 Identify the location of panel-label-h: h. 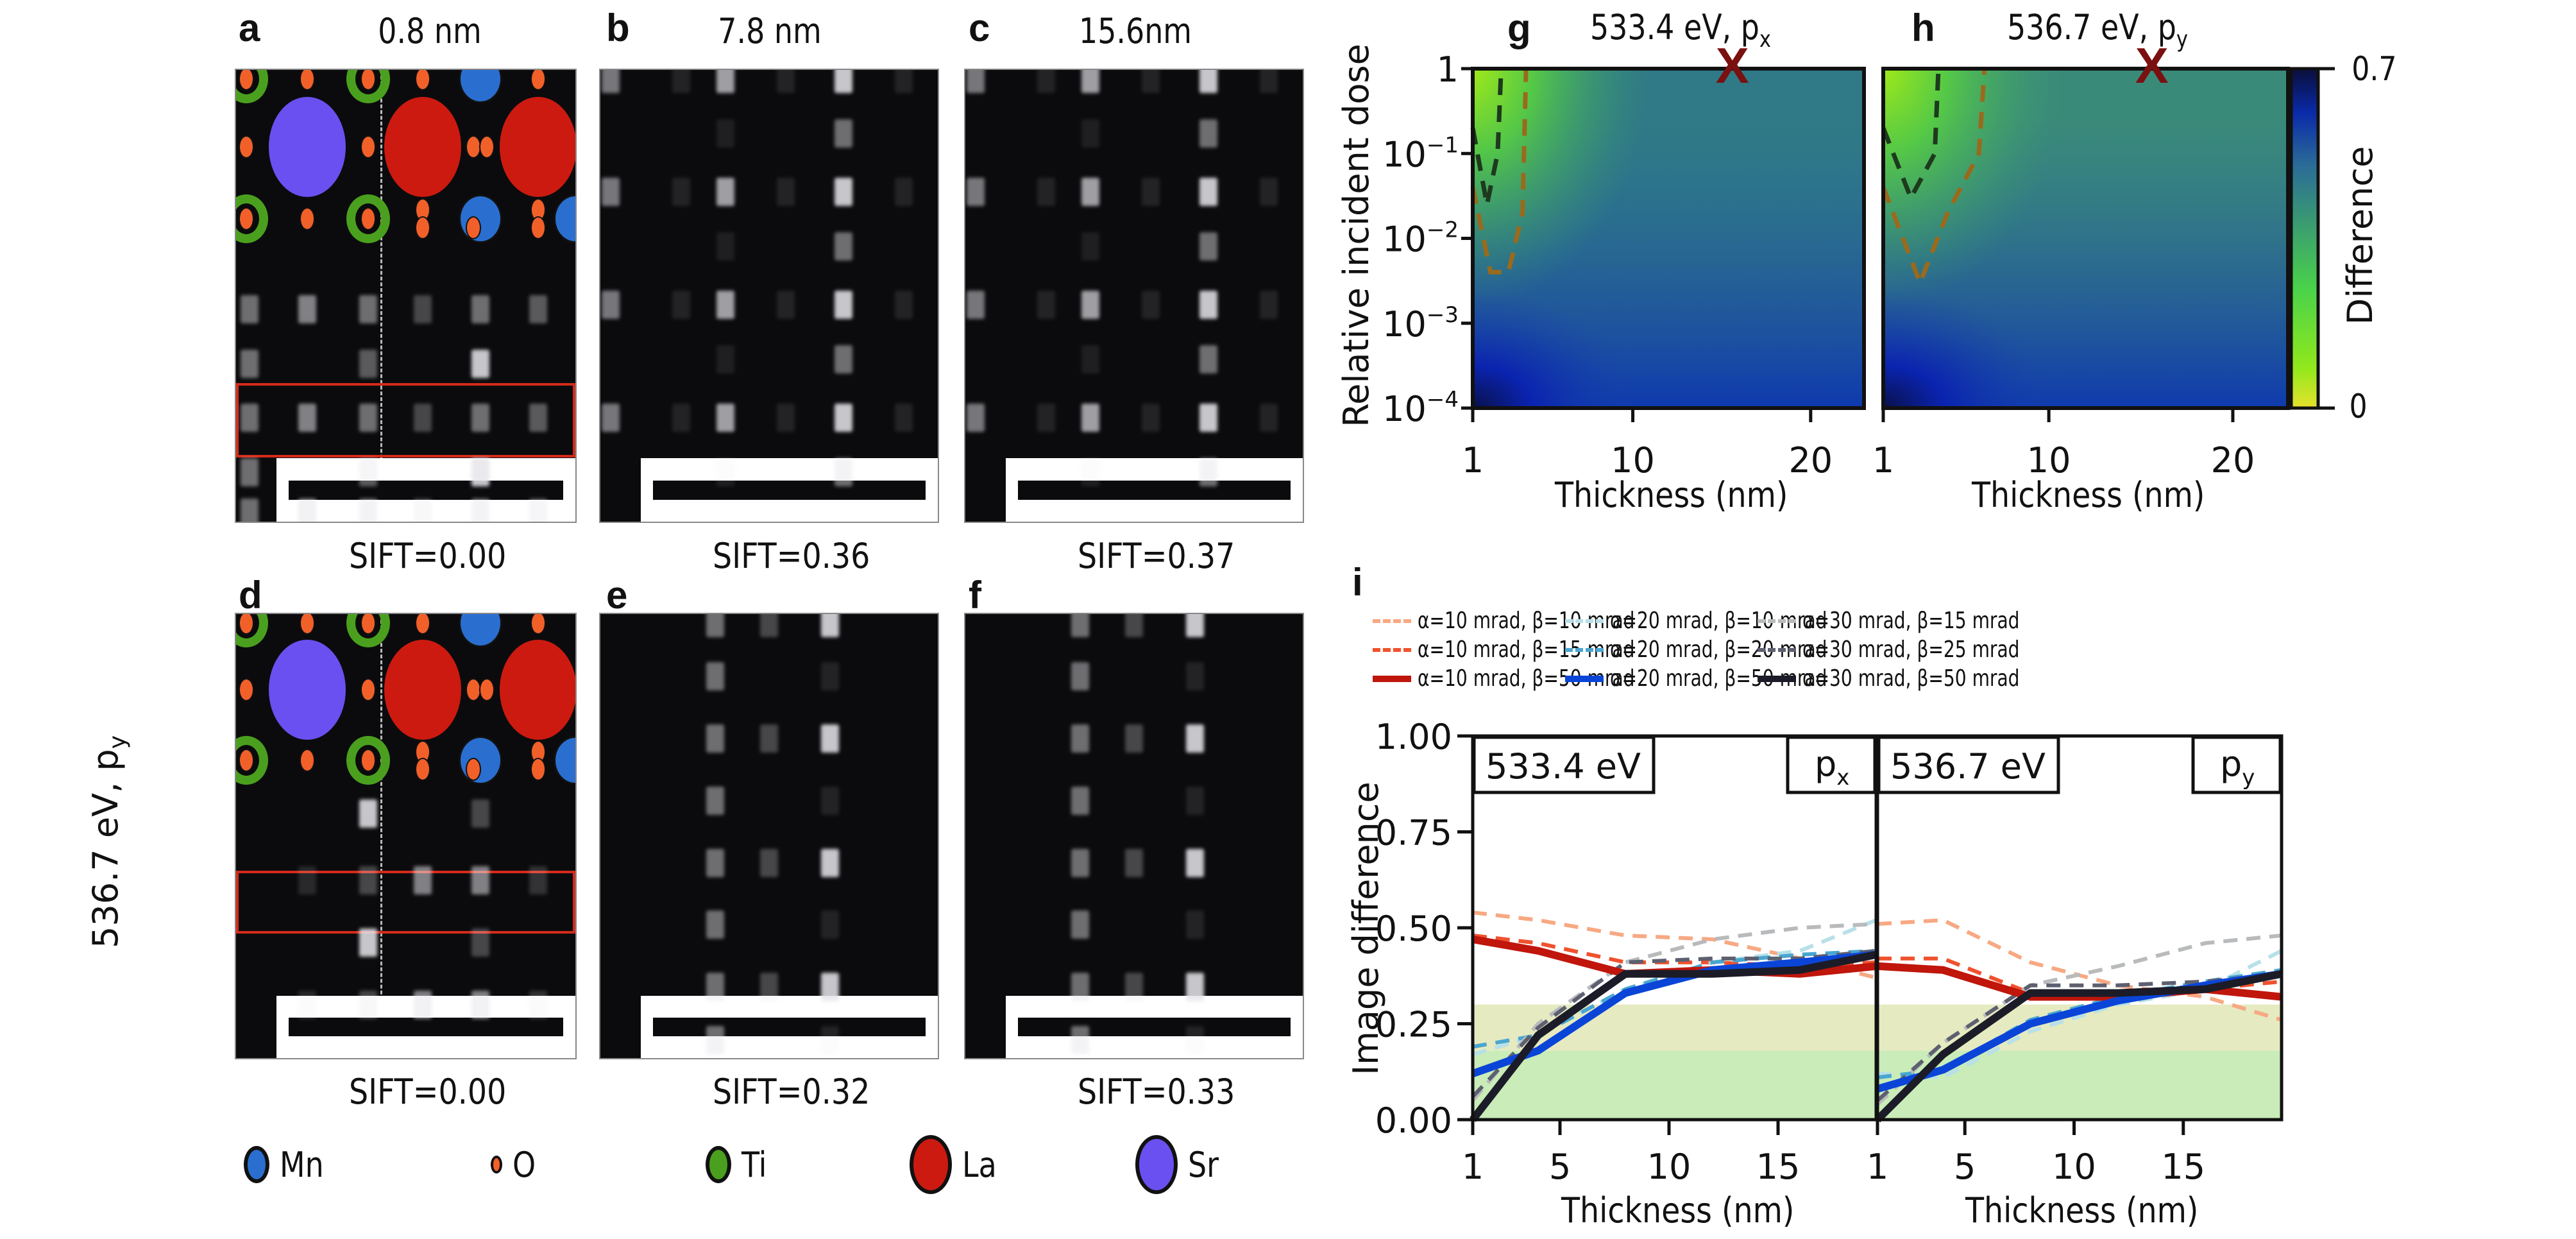
(1923, 28).